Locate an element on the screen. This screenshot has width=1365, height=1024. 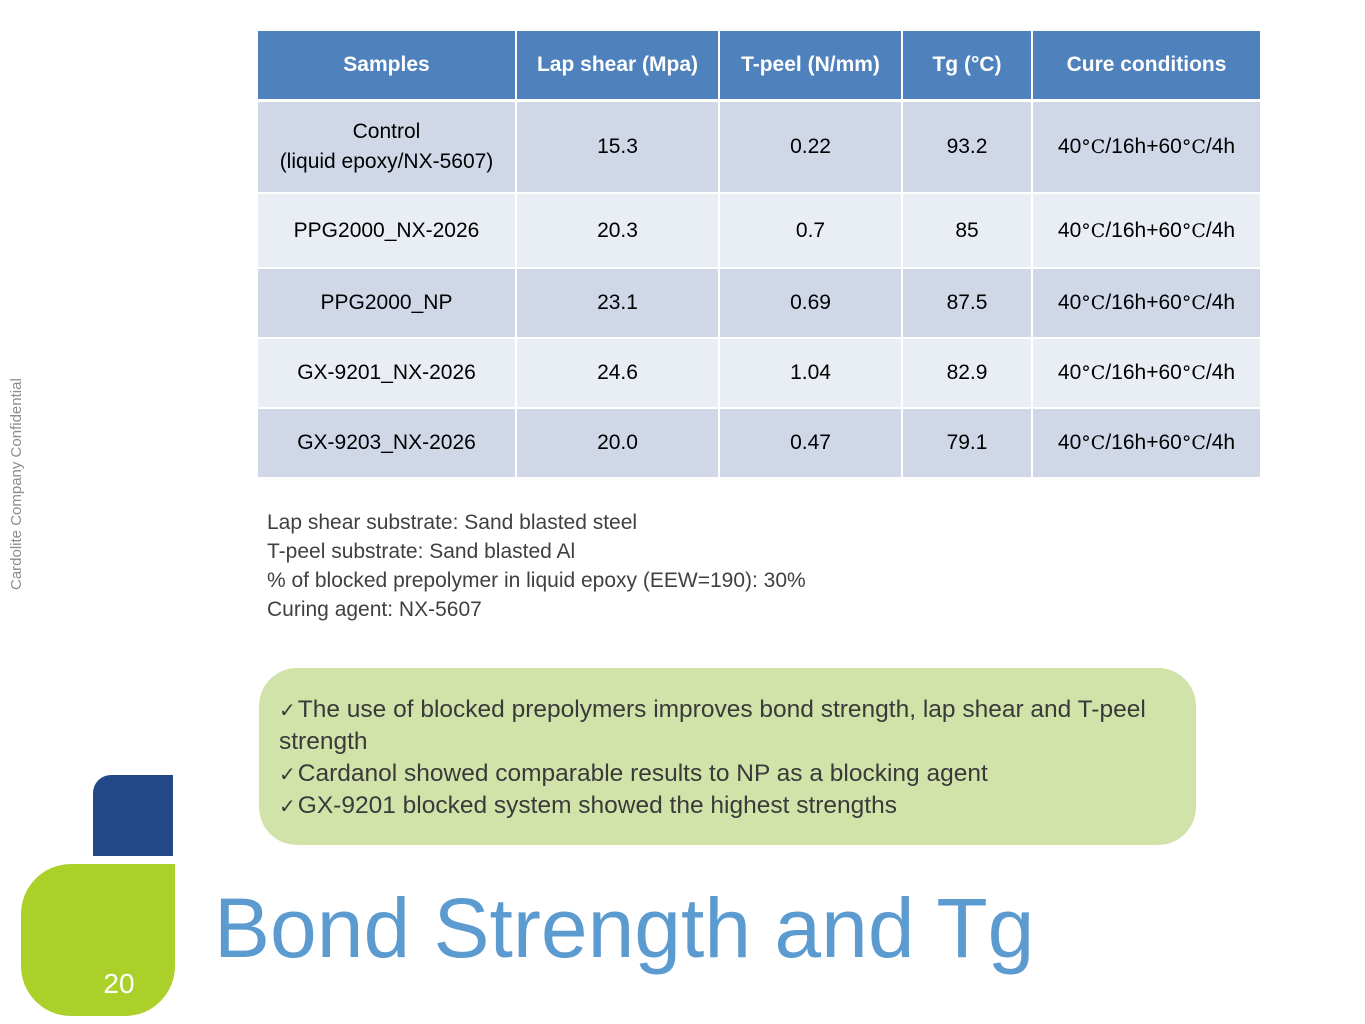
note-lap-shear-substrate: Lap shear substrate: Sand blasted steel is located at coordinates (452, 522).